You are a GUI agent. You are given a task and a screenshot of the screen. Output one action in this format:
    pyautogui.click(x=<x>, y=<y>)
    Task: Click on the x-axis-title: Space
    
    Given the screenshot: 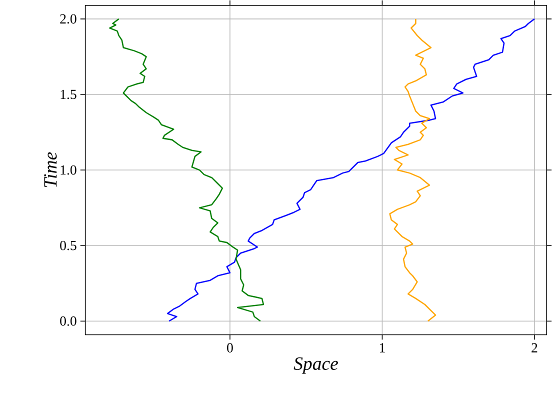 What is the action you would take?
    pyautogui.click(x=316, y=365)
    